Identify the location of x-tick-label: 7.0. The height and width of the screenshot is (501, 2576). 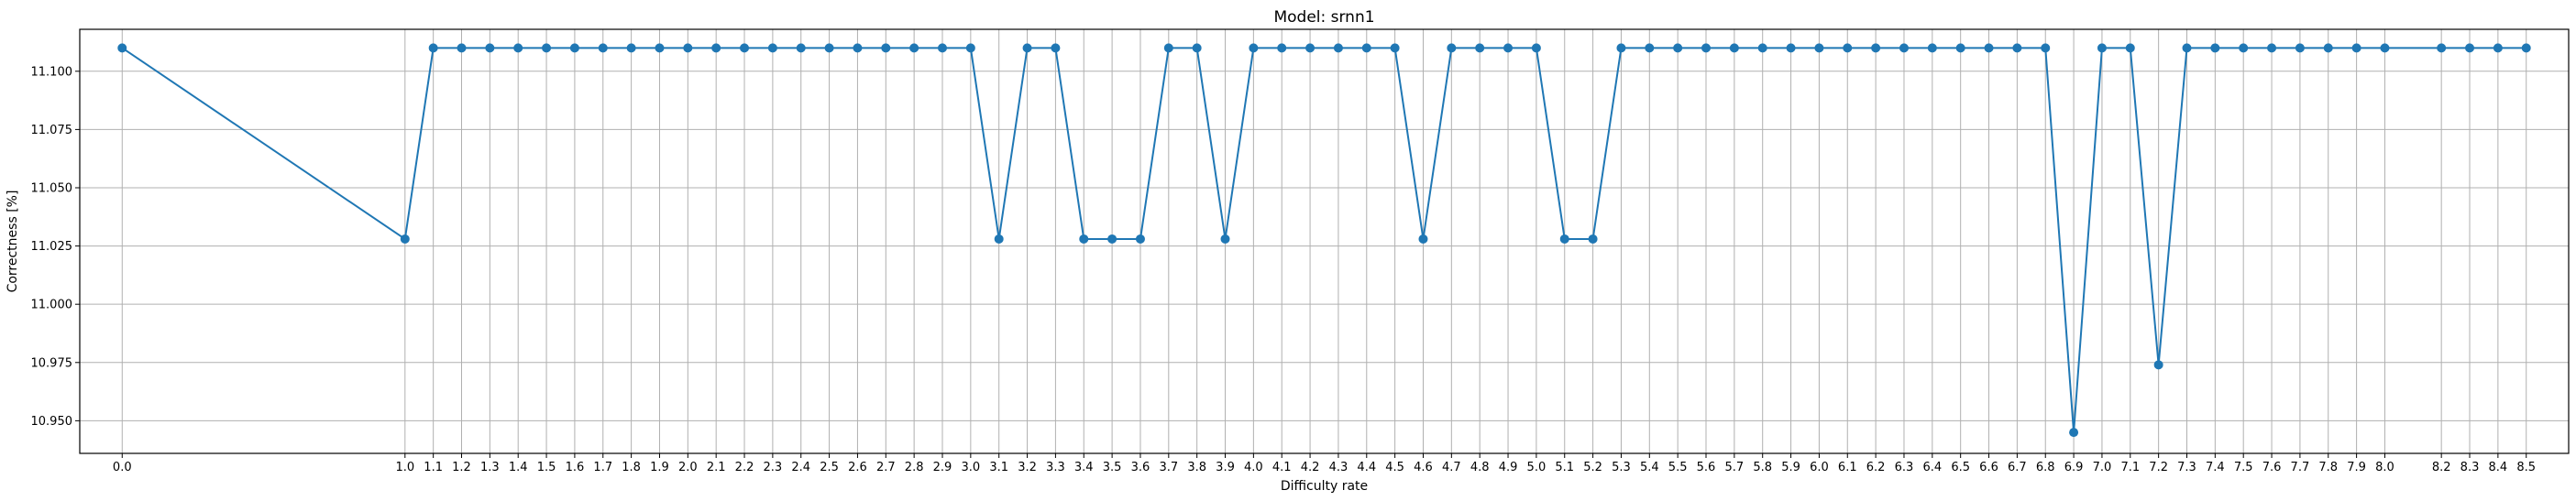
(2102, 467).